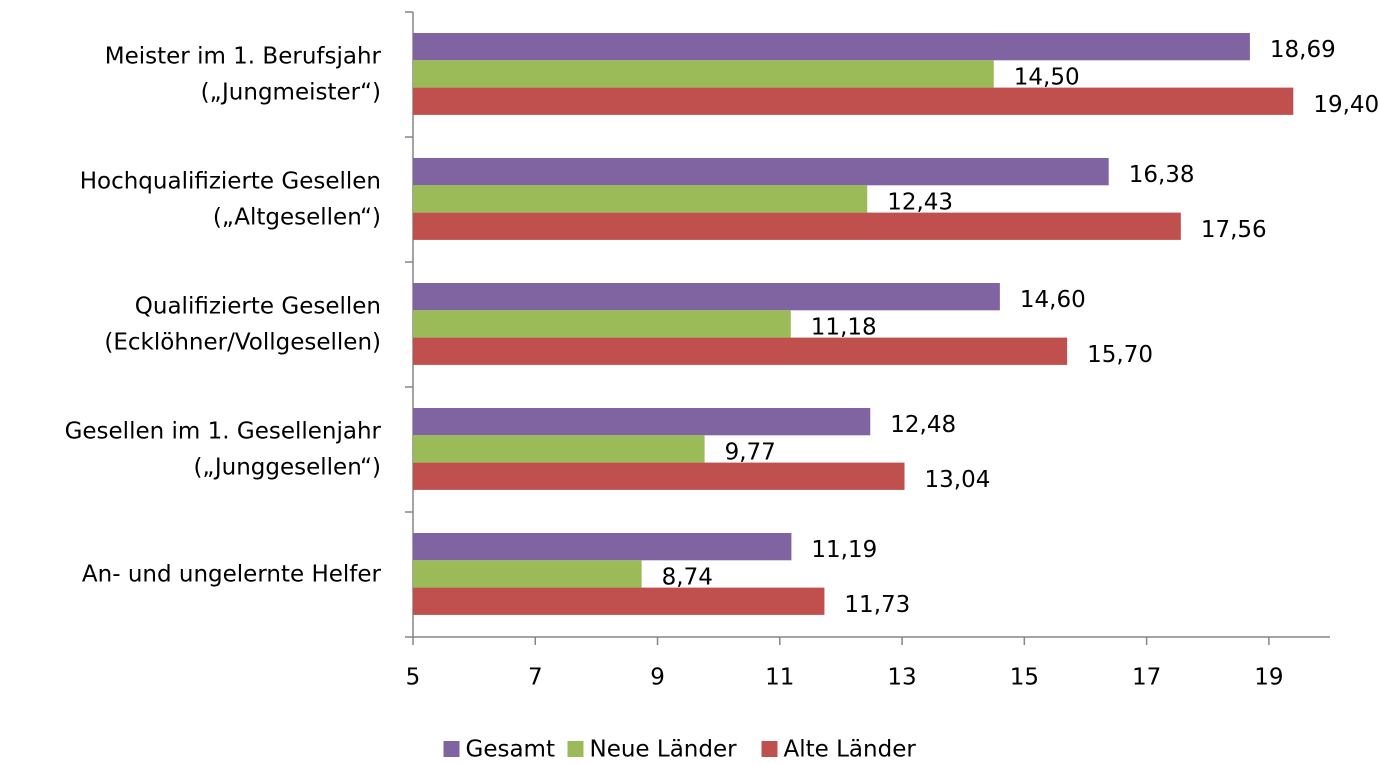 Image resolution: width=1379 pixels, height=763 pixels. Describe the element at coordinates (687, 577) in the screenshot. I see `value-label: 8,74` at that location.